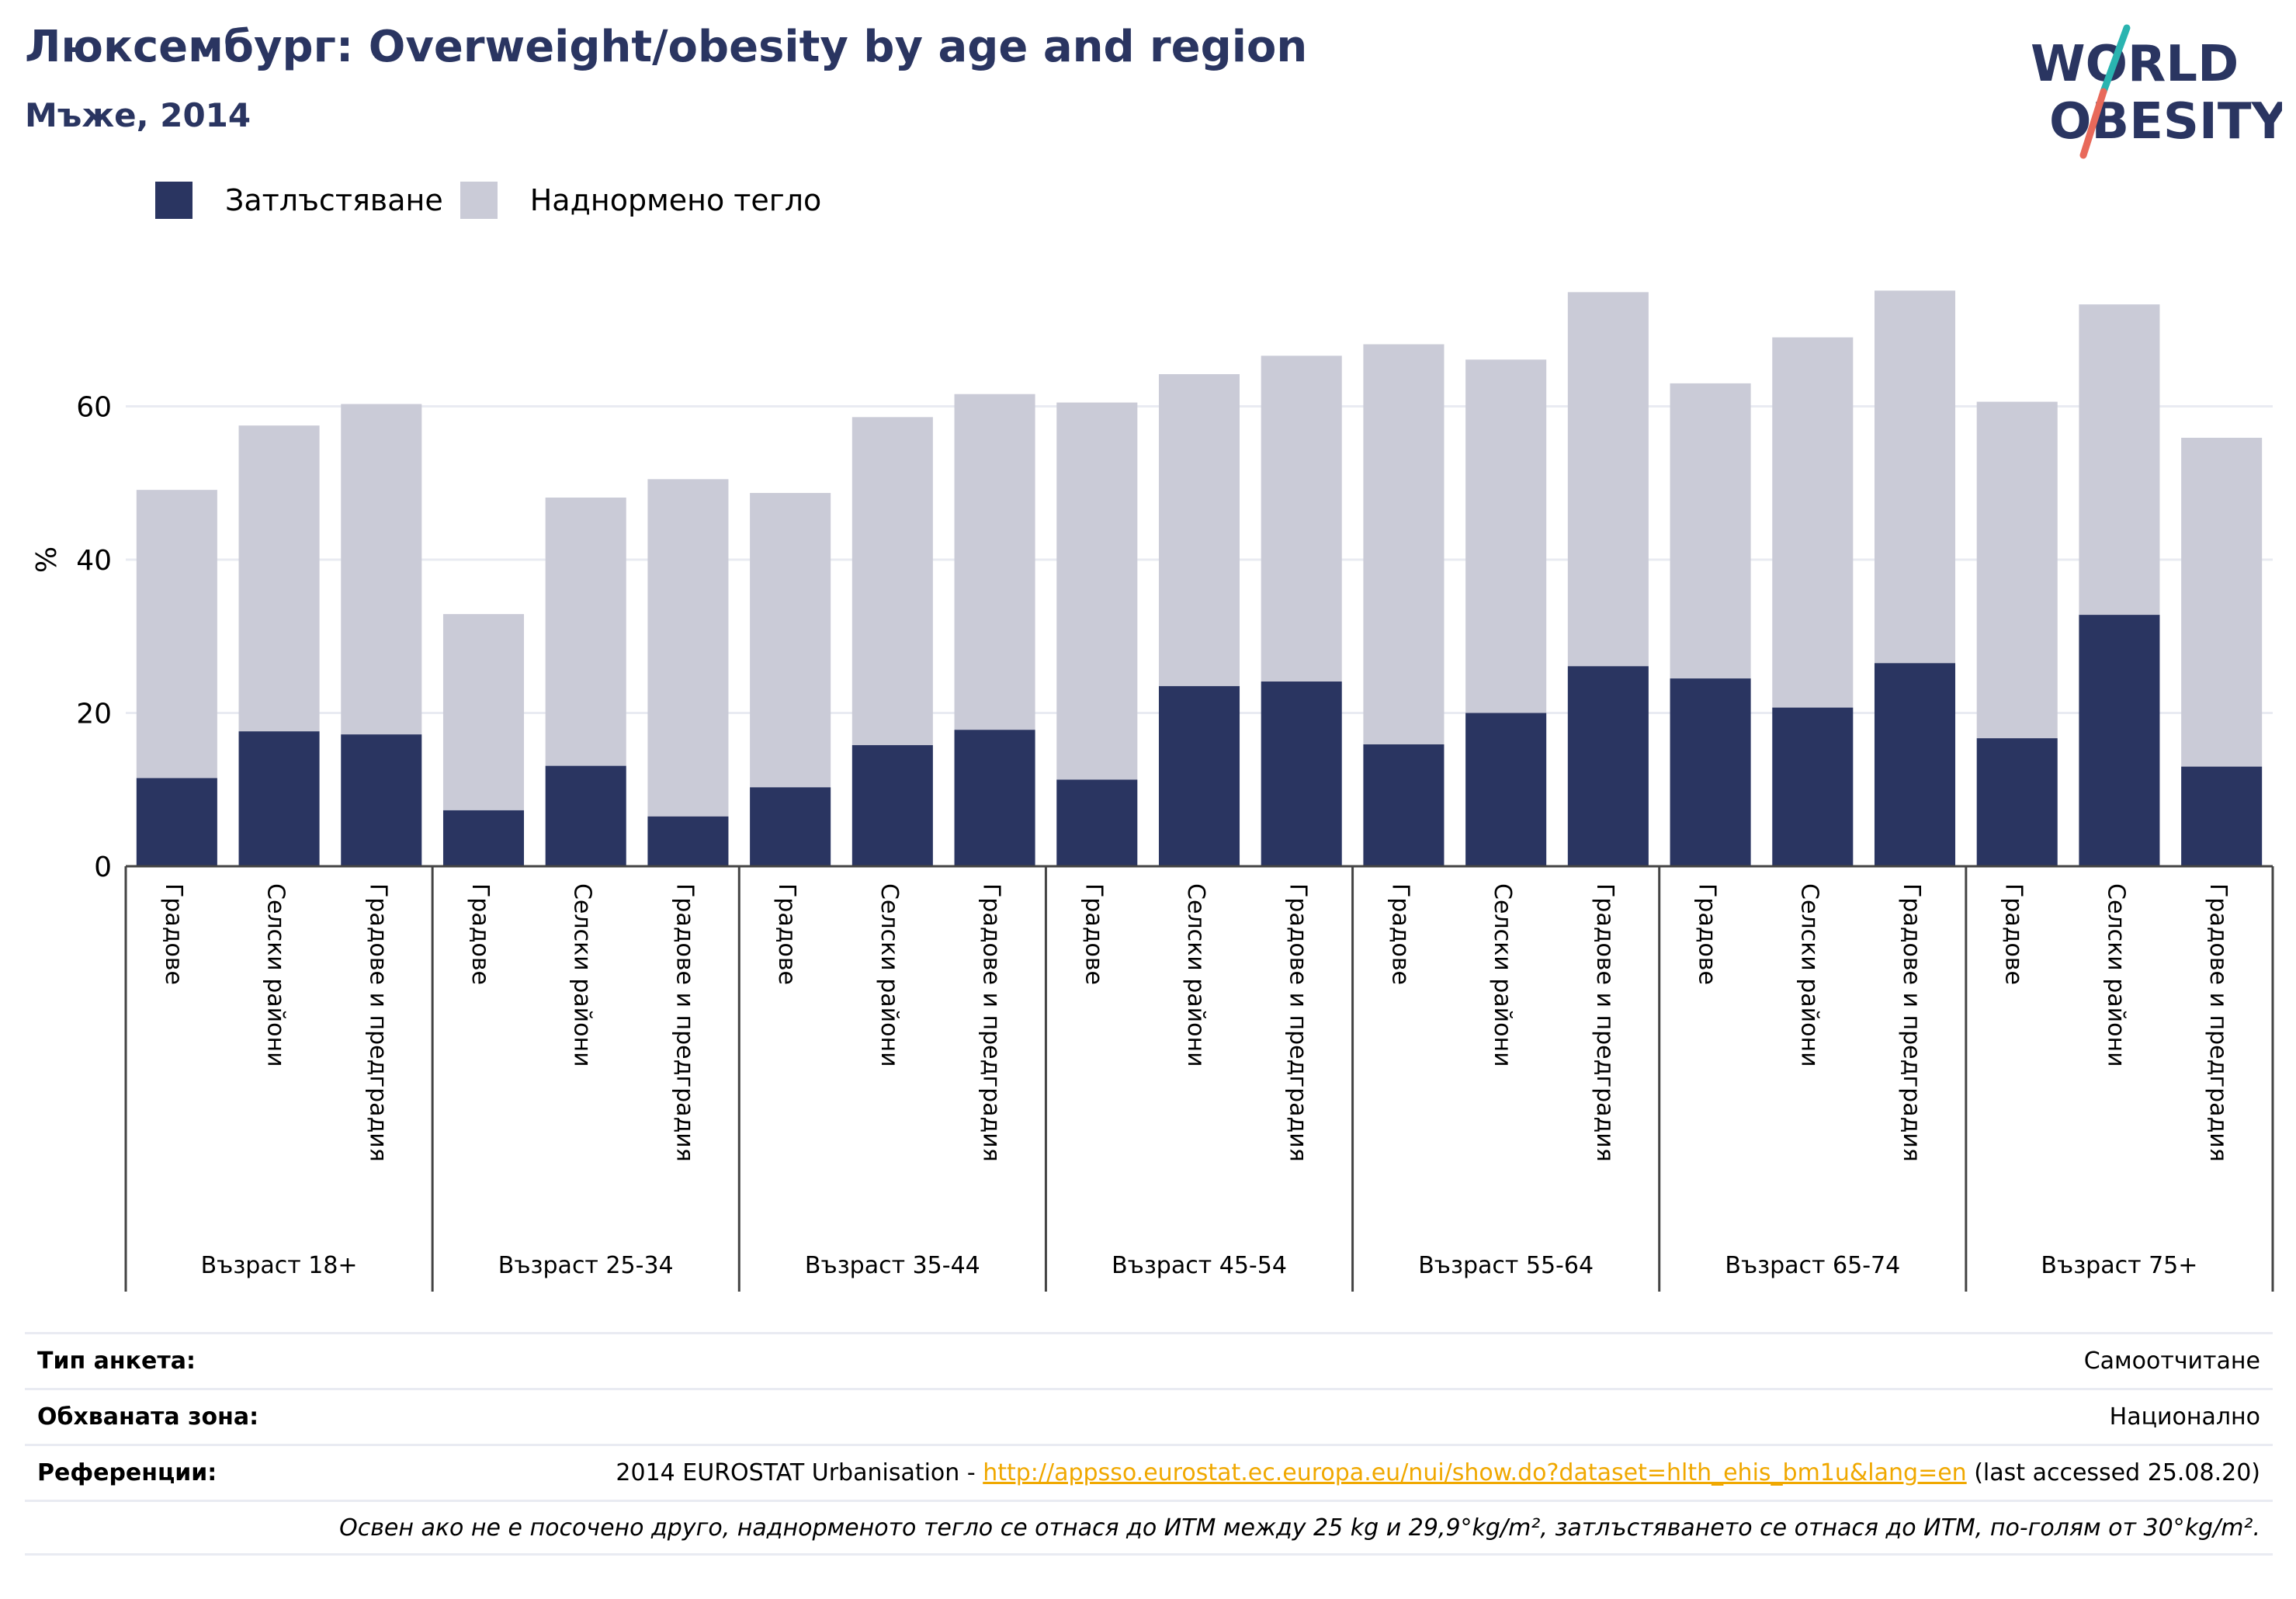 The width and height of the screenshot is (2296, 1599). I want to click on coverage-area-label: Обхваната зона:, so click(148, 1417).